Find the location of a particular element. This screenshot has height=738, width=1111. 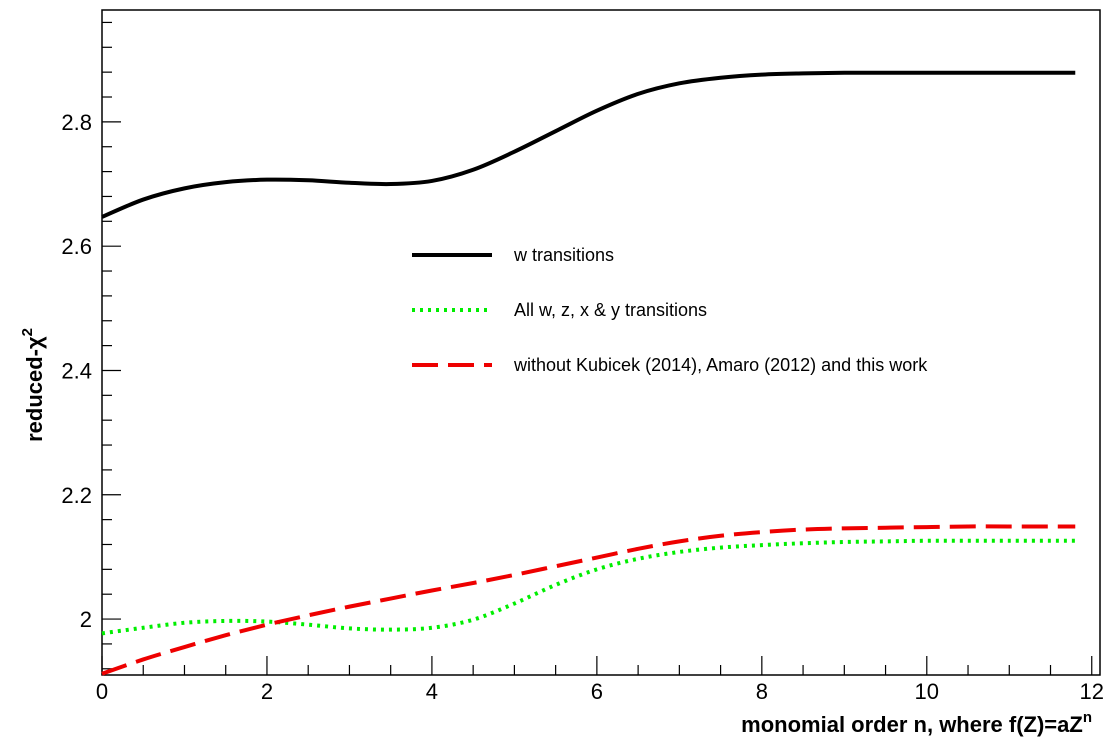

x-tick-label: 12 is located at coordinates (1092, 691).